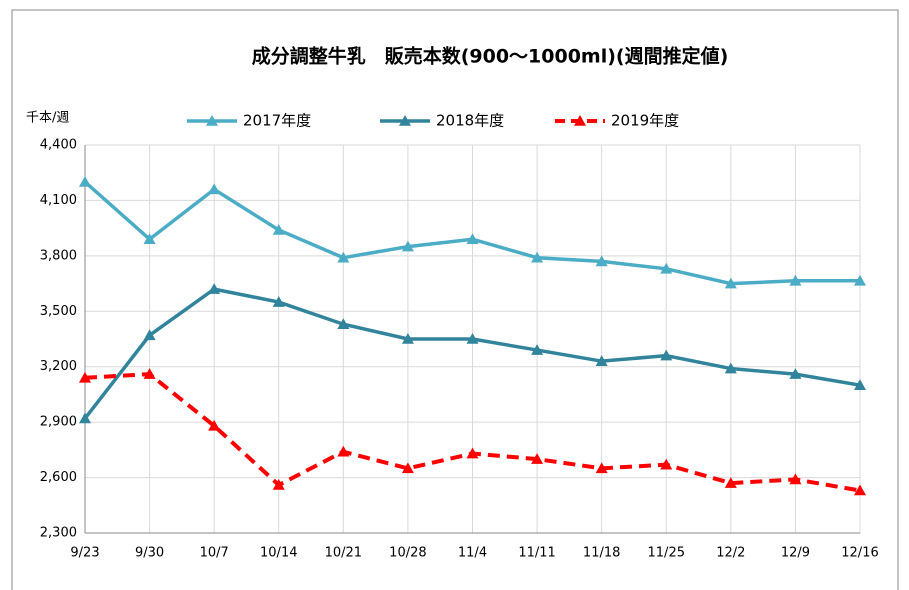 Image resolution: width=909 pixels, height=590 pixels. Describe the element at coordinates (278, 553) in the screenshot. I see `x-tick-label: 10/14` at that location.